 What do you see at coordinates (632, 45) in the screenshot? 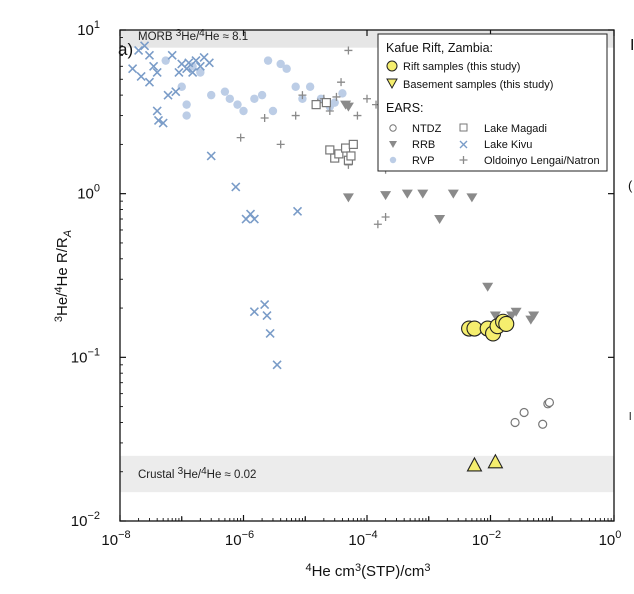
I see `edge-letter-top: I` at bounding box center [632, 45].